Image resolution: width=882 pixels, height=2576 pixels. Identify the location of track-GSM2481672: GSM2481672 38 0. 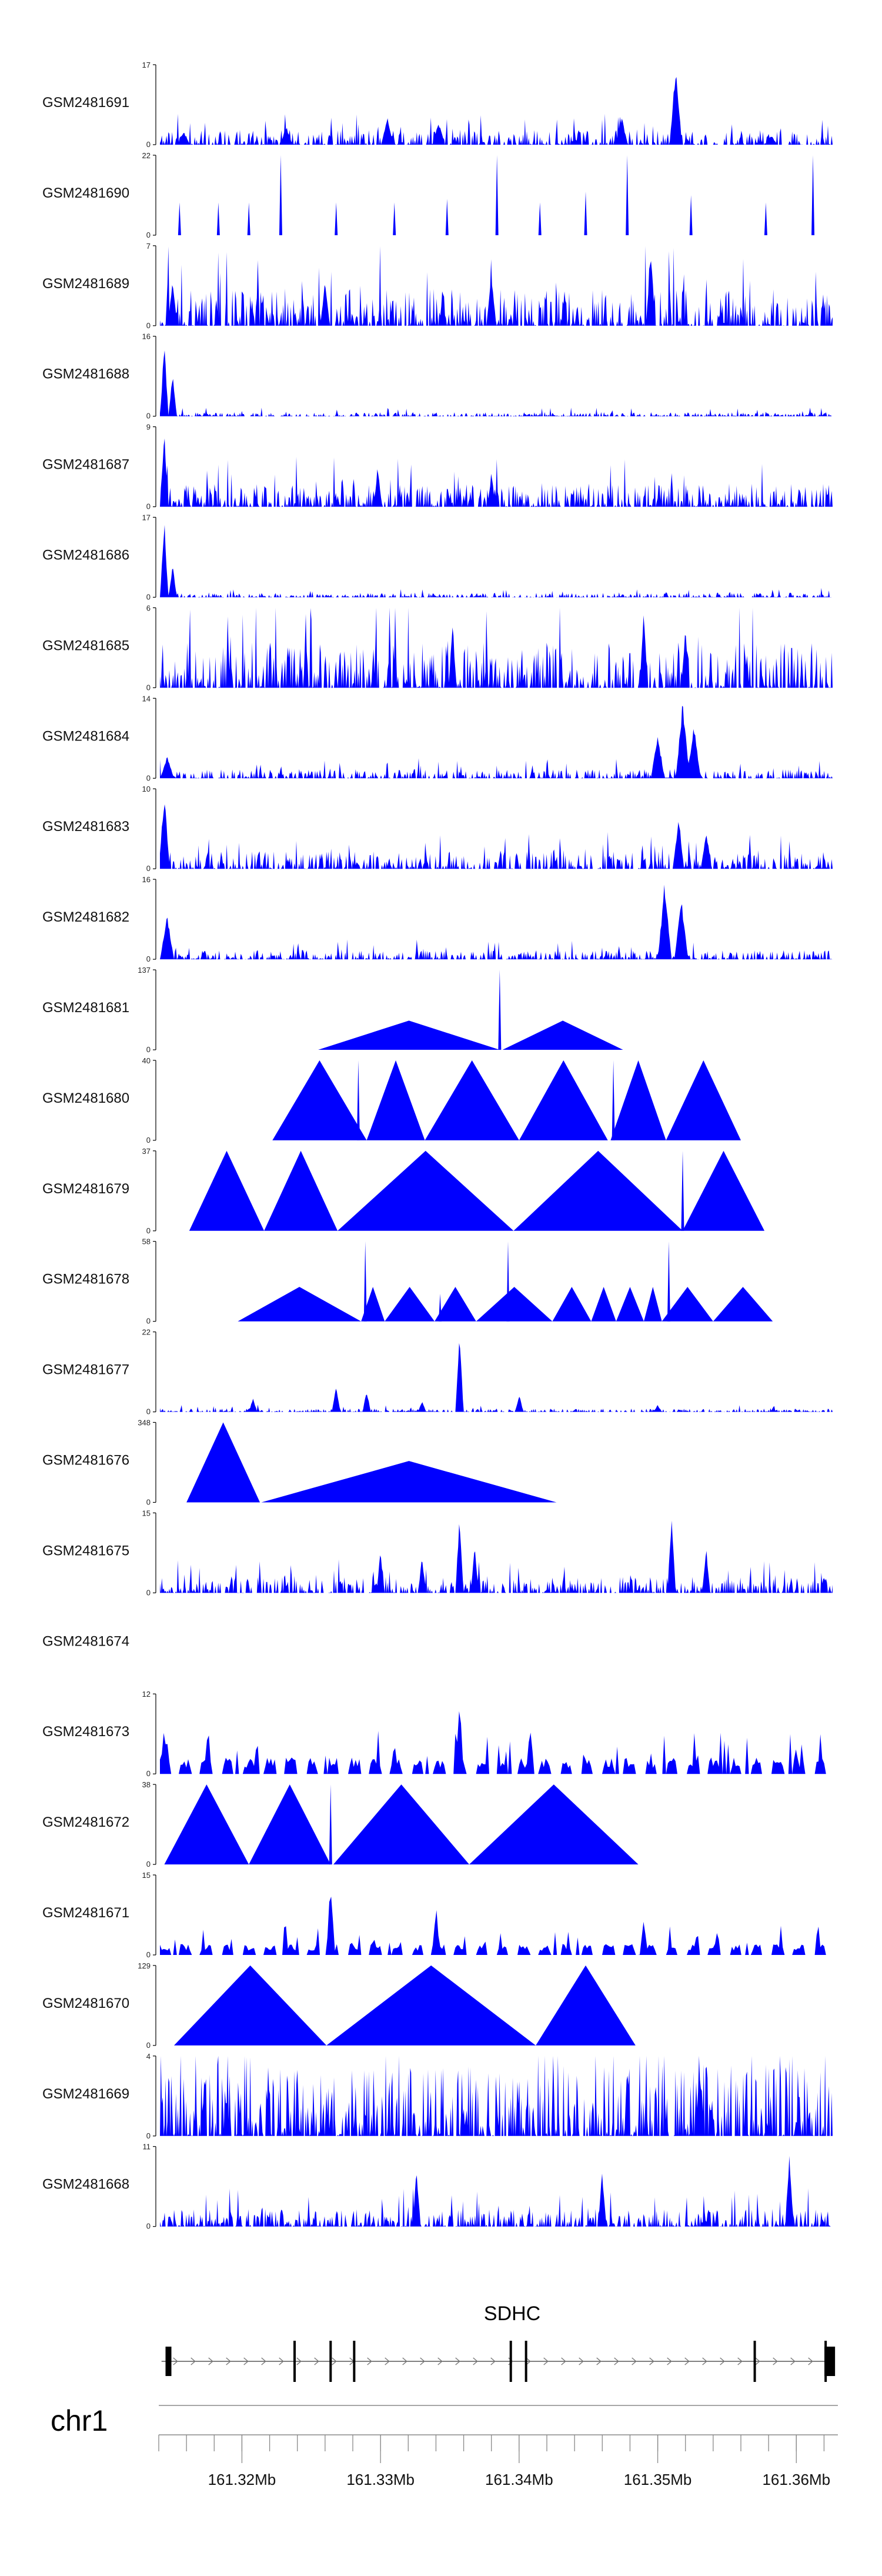
(340, 1824).